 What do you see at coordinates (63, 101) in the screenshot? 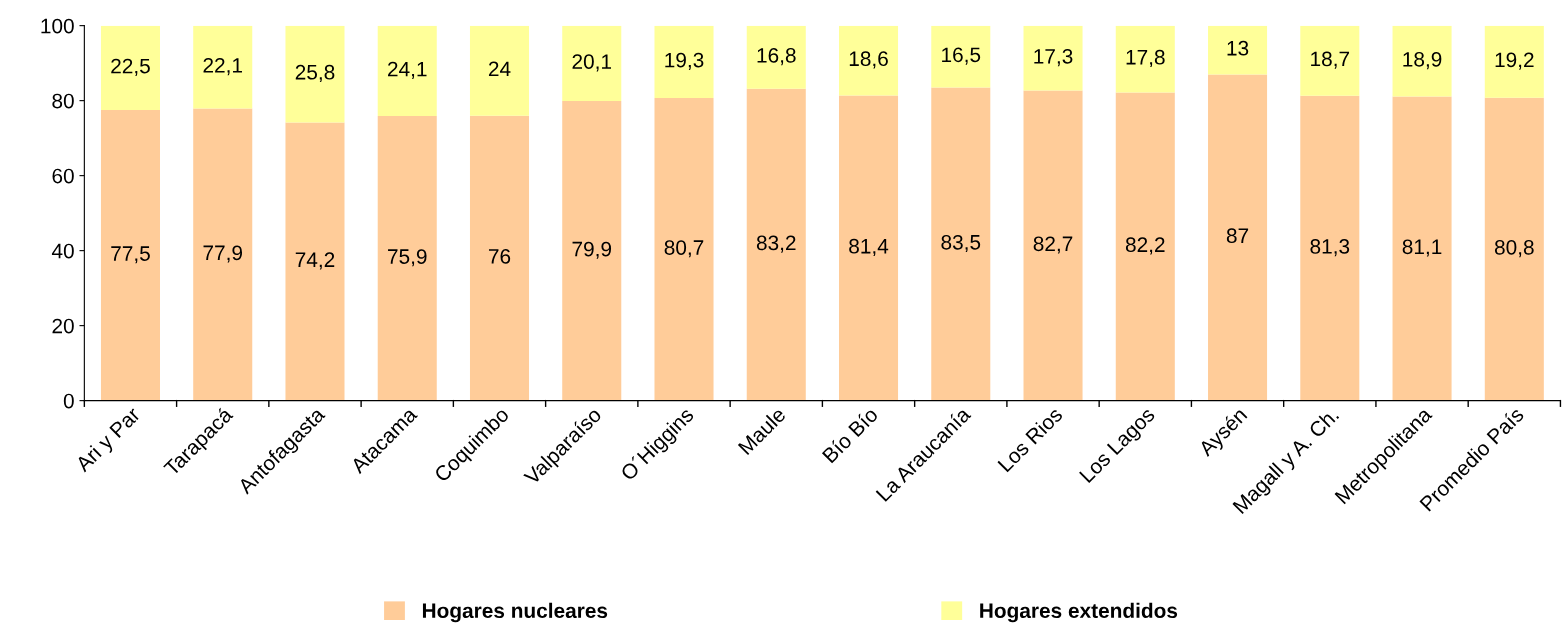
I see `y-tick-label: 80` at bounding box center [63, 101].